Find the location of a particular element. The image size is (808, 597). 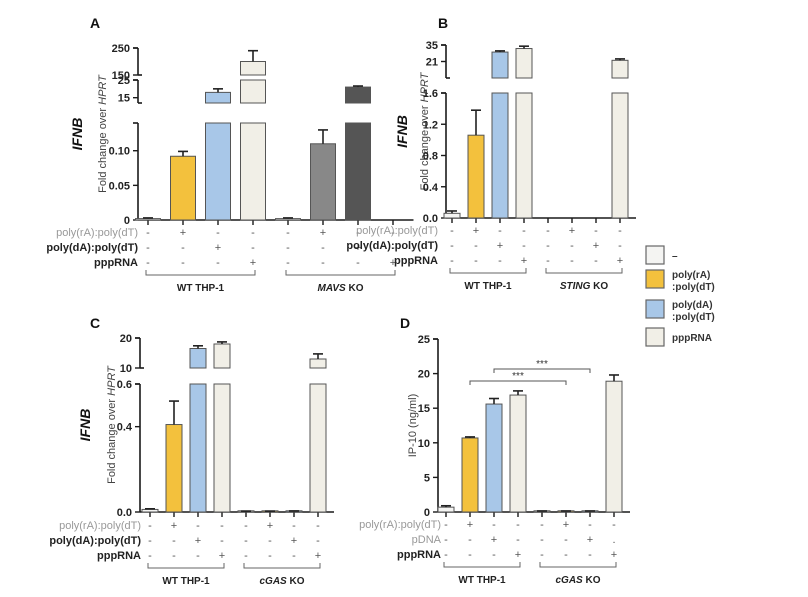

y-tick-label: 20 is located at coordinates (126, 339).